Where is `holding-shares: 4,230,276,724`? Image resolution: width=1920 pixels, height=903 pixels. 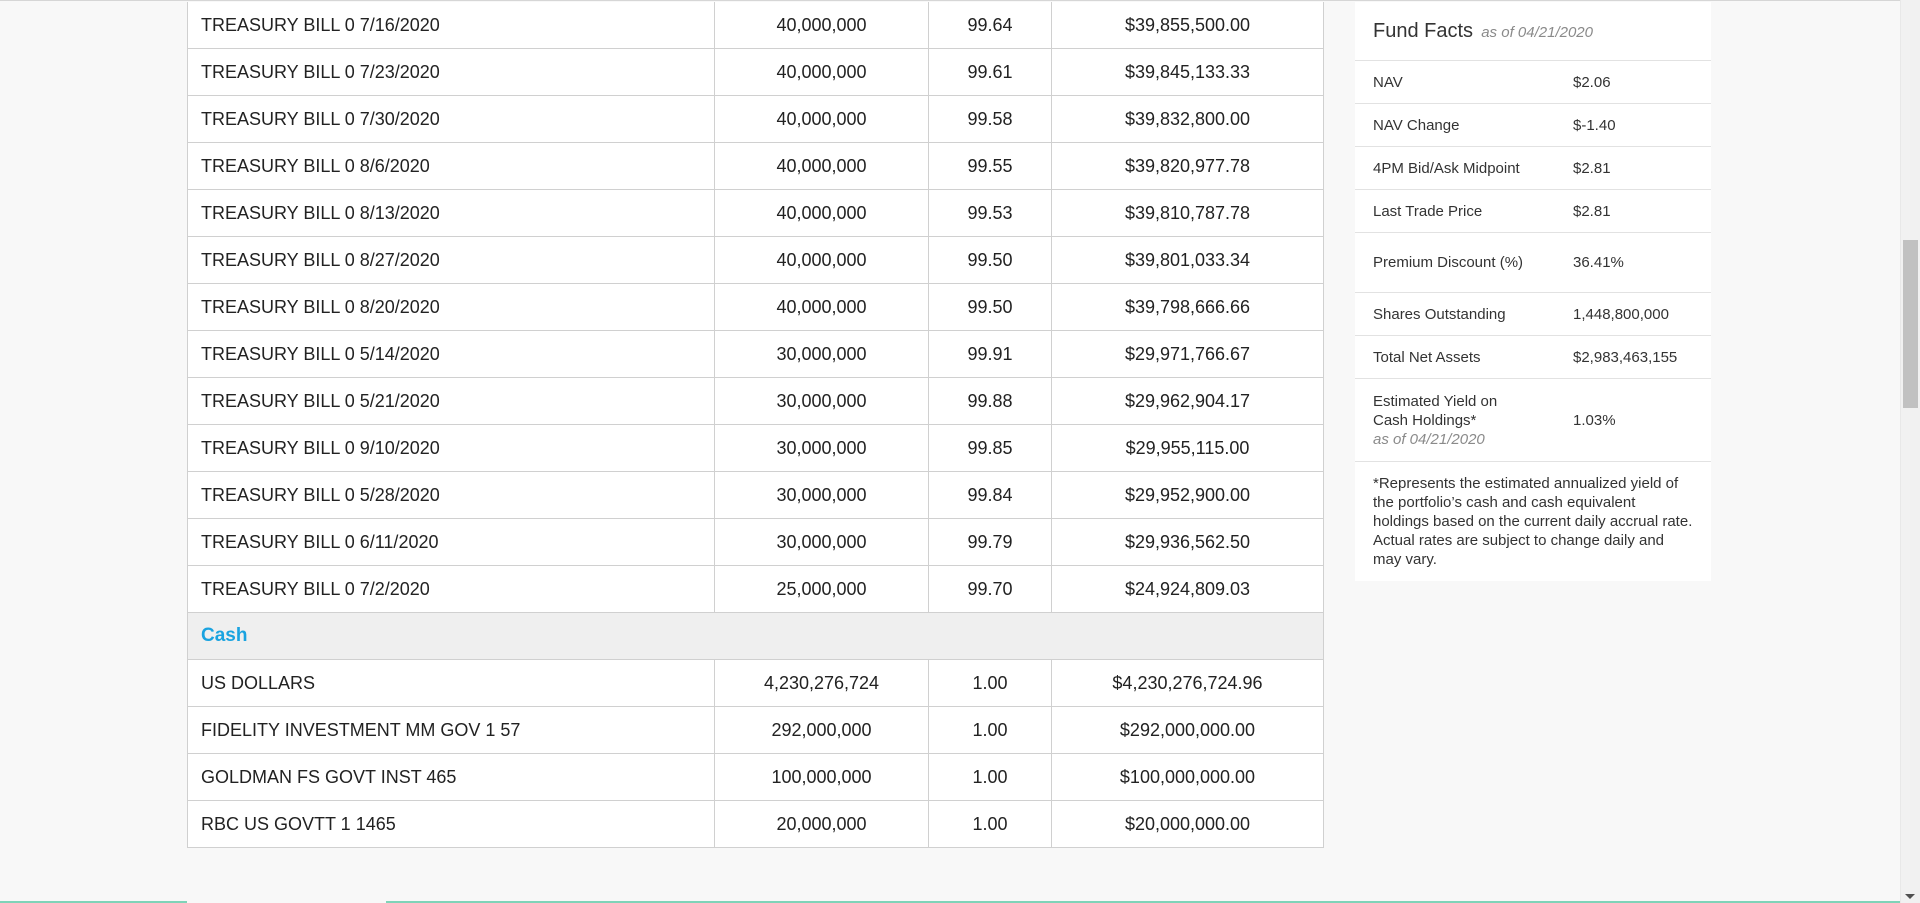 holding-shares: 4,230,276,724 is located at coordinates (821, 683).